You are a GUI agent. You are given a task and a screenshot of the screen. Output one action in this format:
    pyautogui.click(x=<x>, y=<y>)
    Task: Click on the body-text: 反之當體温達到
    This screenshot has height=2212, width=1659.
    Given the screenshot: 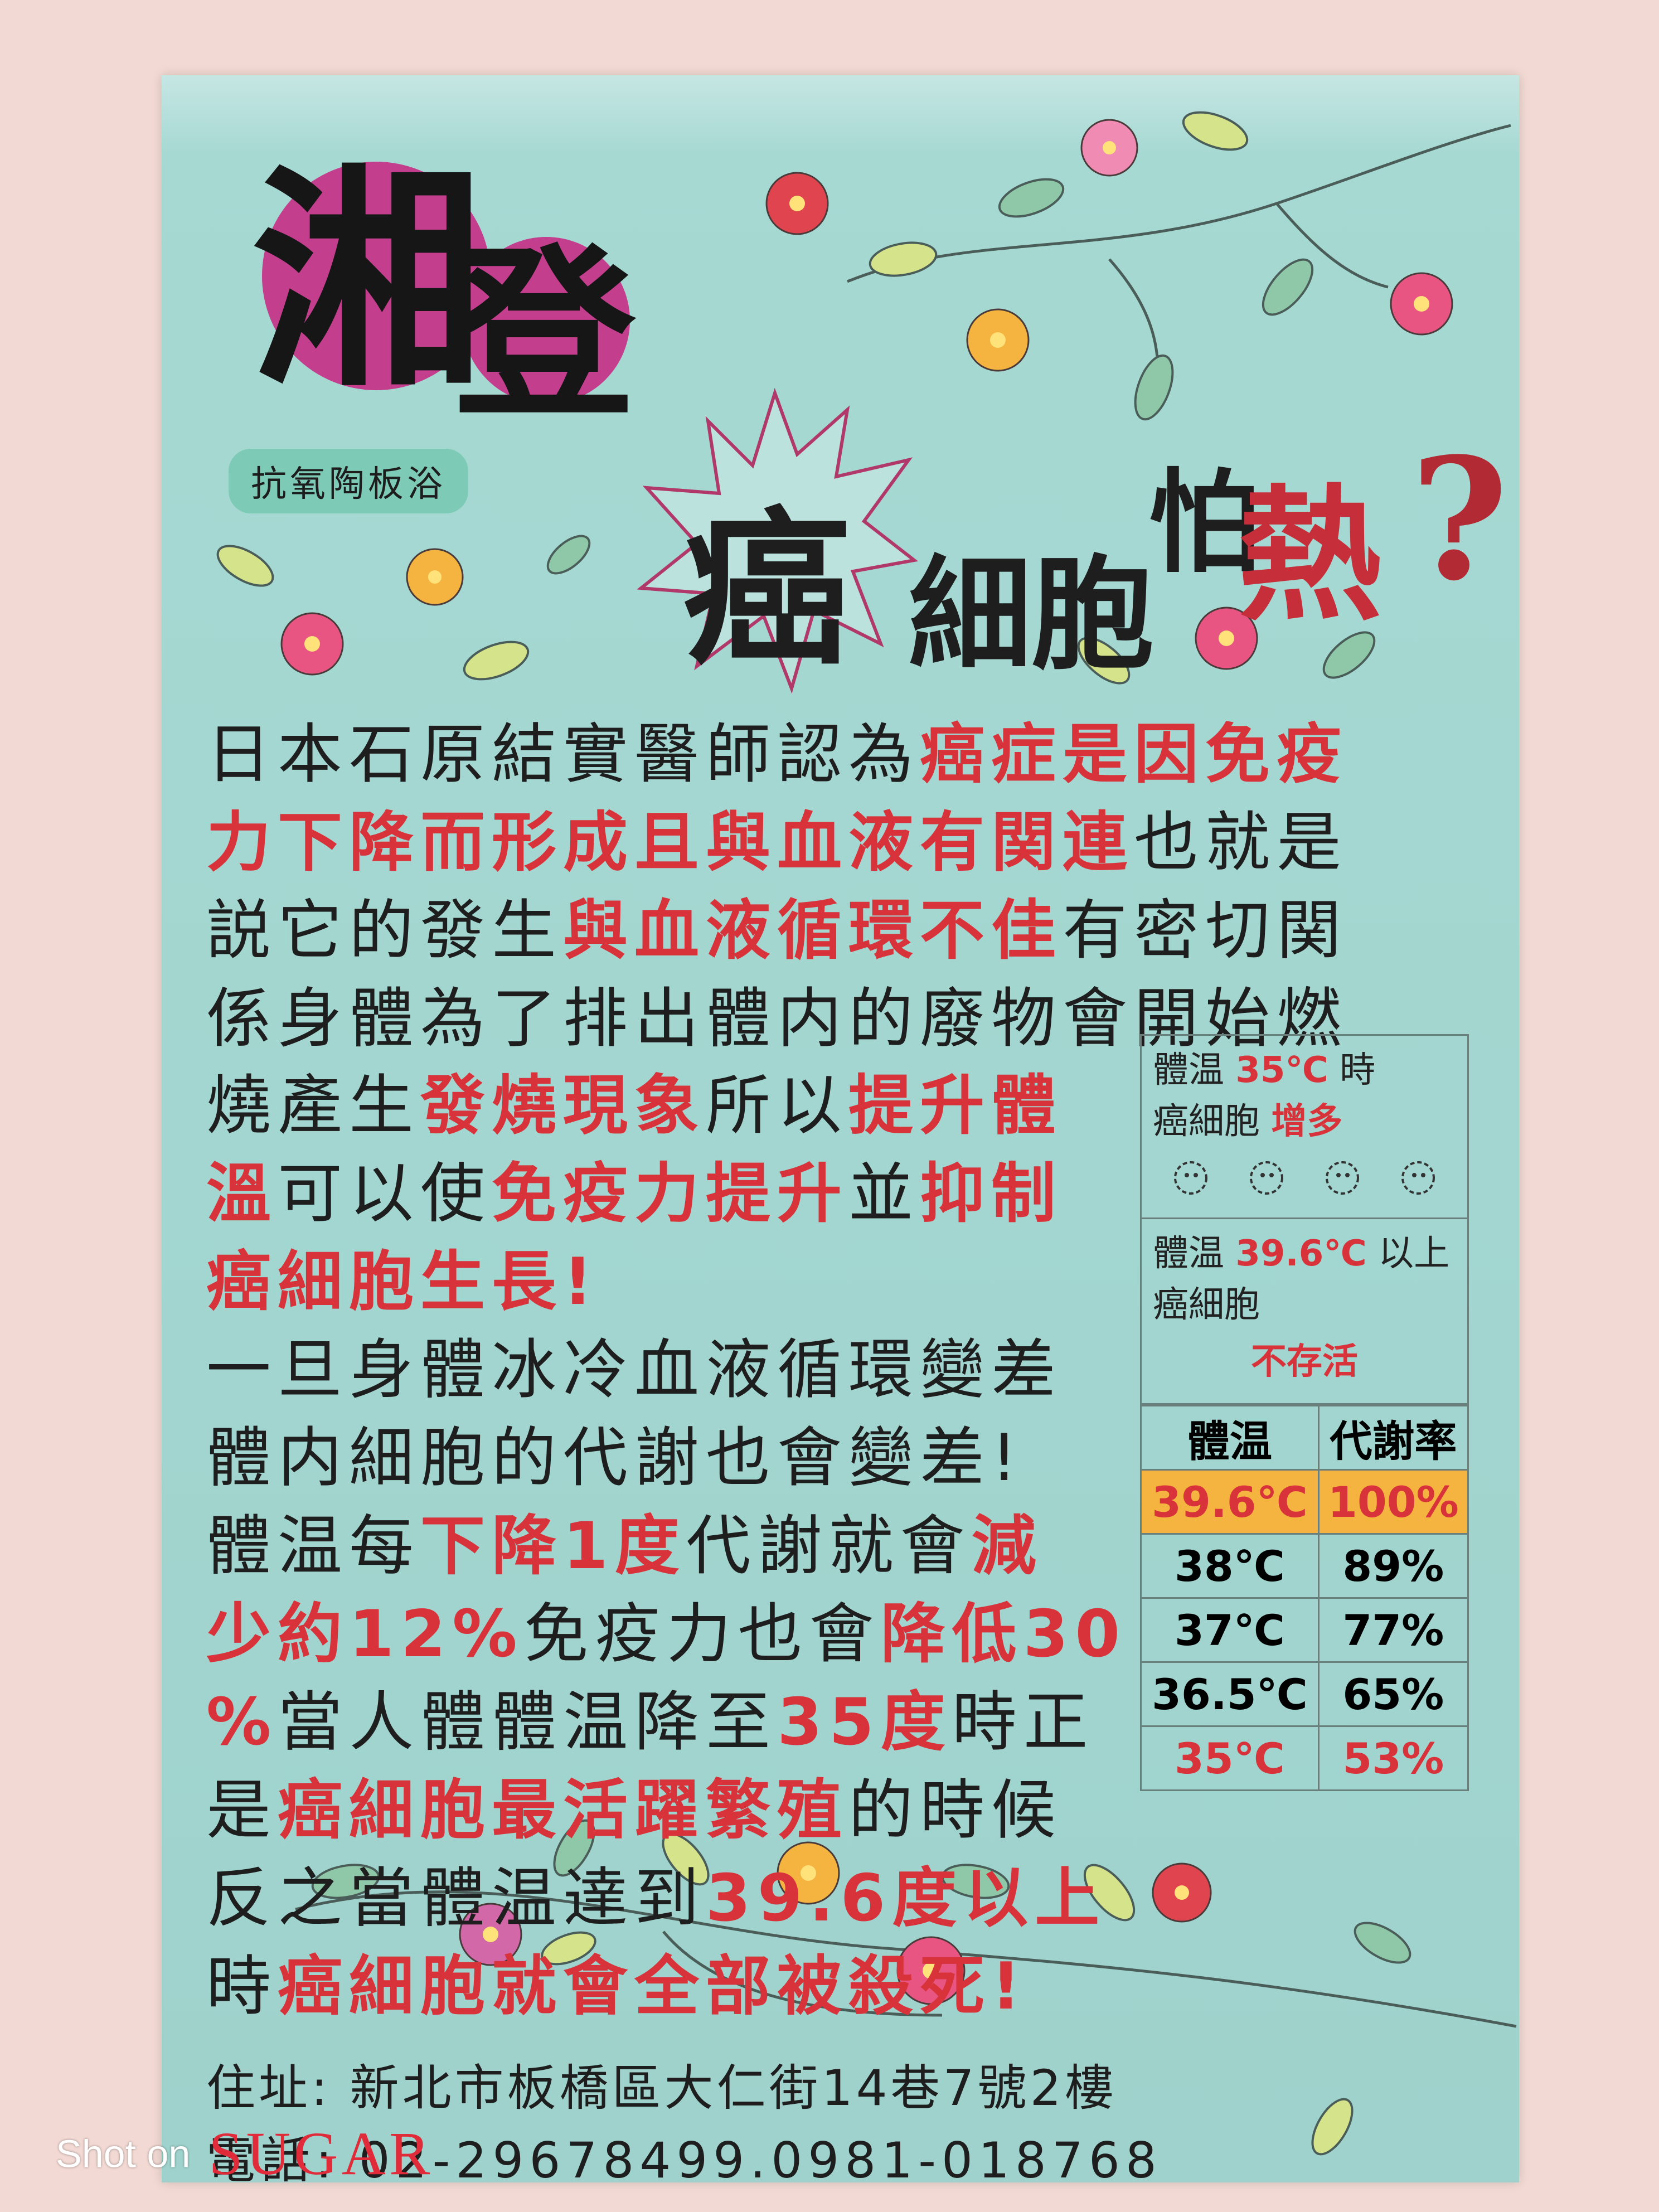 What is the action you would take?
    pyautogui.click(x=456, y=1898)
    